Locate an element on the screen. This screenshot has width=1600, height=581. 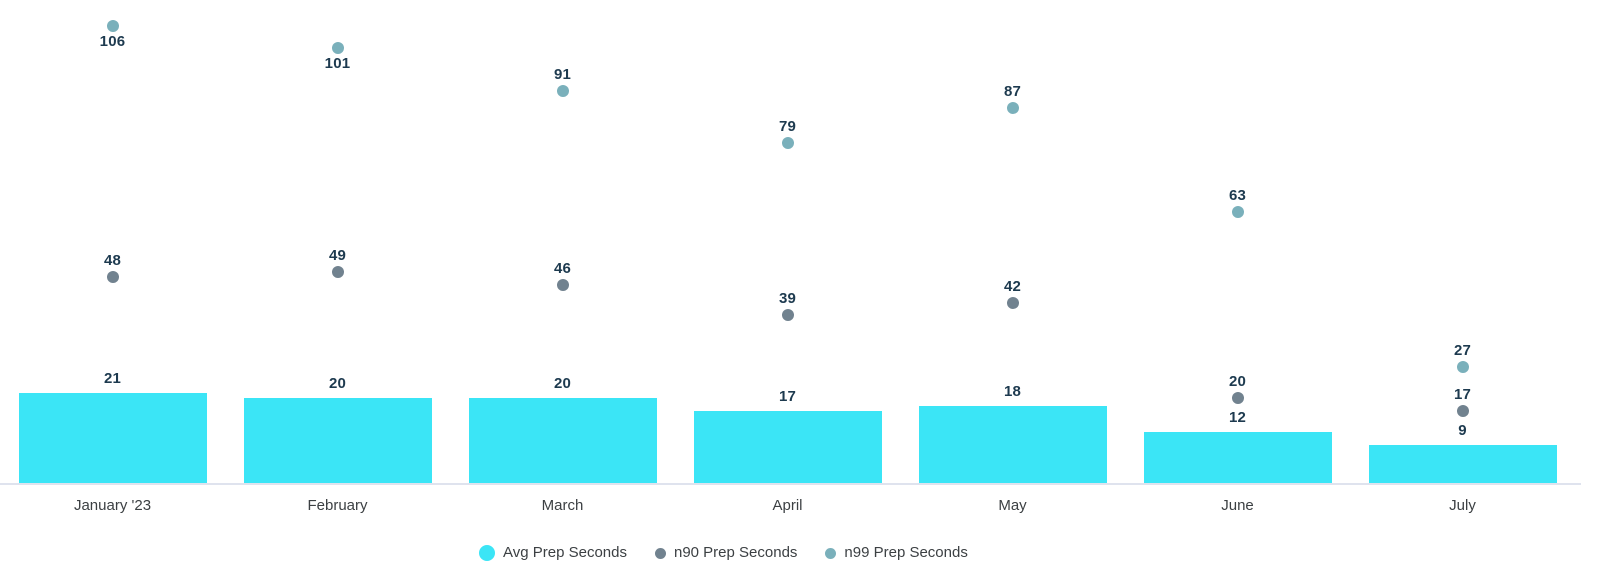
month-label: January '23 is located at coordinates (112, 505).